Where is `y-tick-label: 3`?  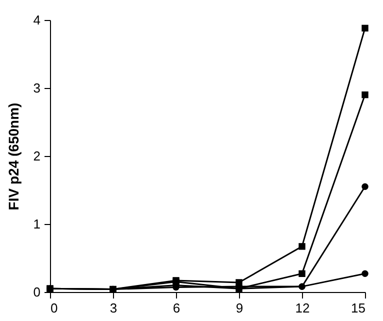
y-tick-label: 3 is located at coordinates (36, 88).